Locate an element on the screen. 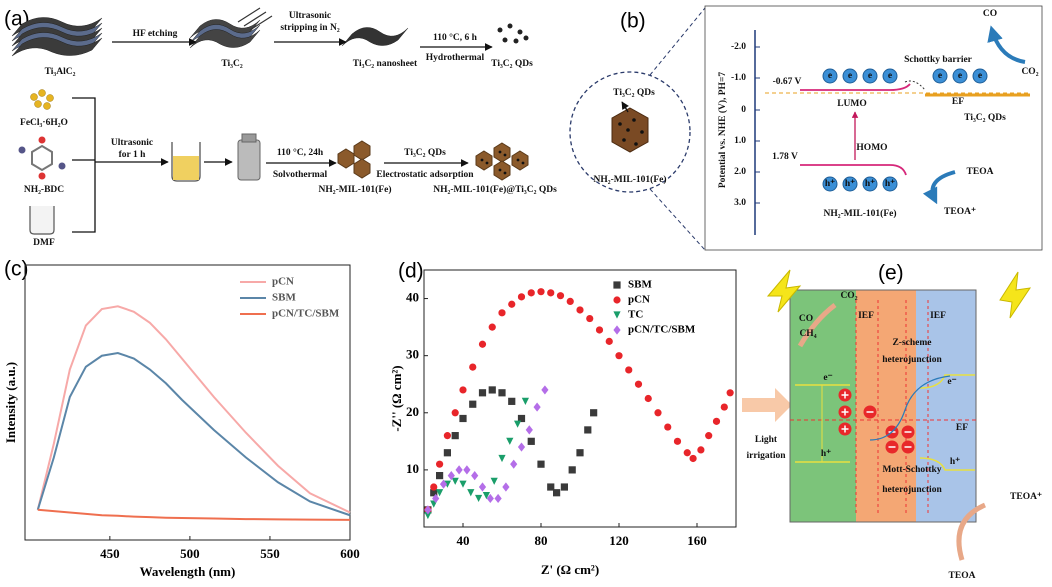 This screenshot has width=1052, height=587. scheme-label: DMF is located at coordinates (44, 243).